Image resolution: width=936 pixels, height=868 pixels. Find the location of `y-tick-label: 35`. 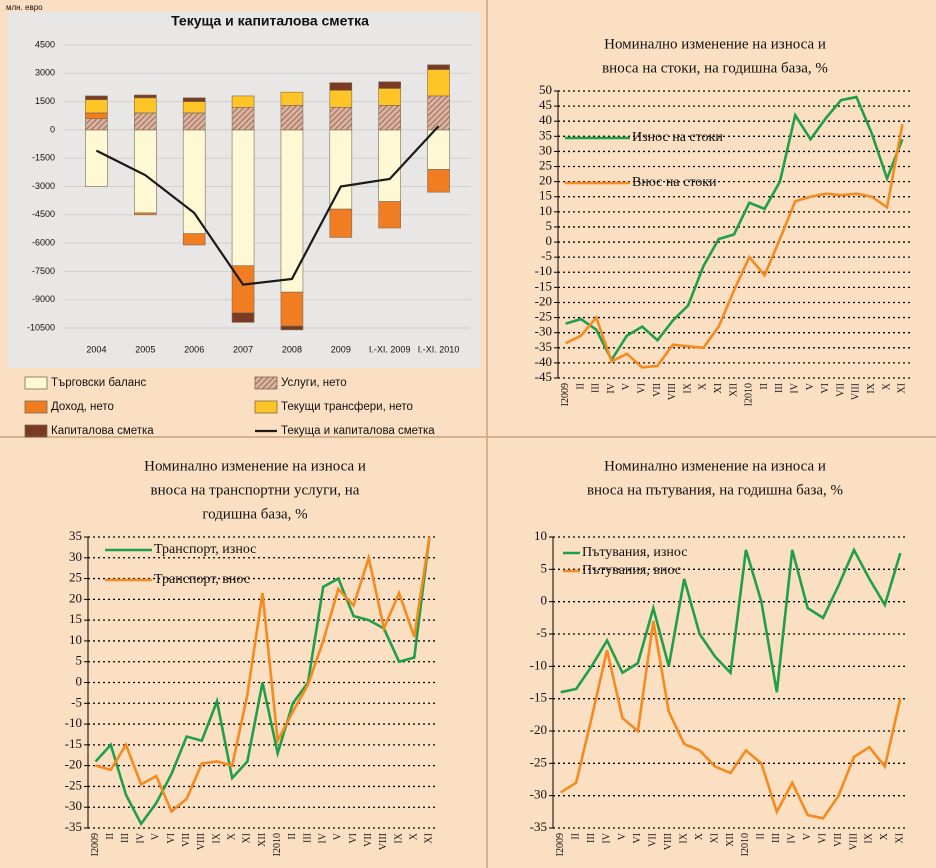

y-tick-label: 35 is located at coordinates (75, 535).